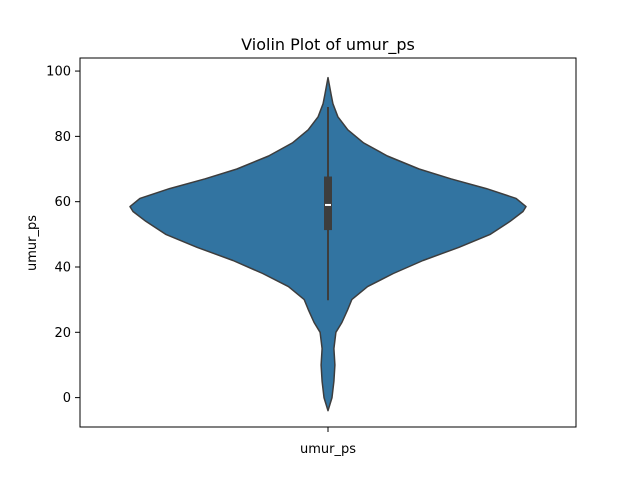  What do you see at coordinates (32, 243) in the screenshot?
I see `y-axis-label: umur_ps` at bounding box center [32, 243].